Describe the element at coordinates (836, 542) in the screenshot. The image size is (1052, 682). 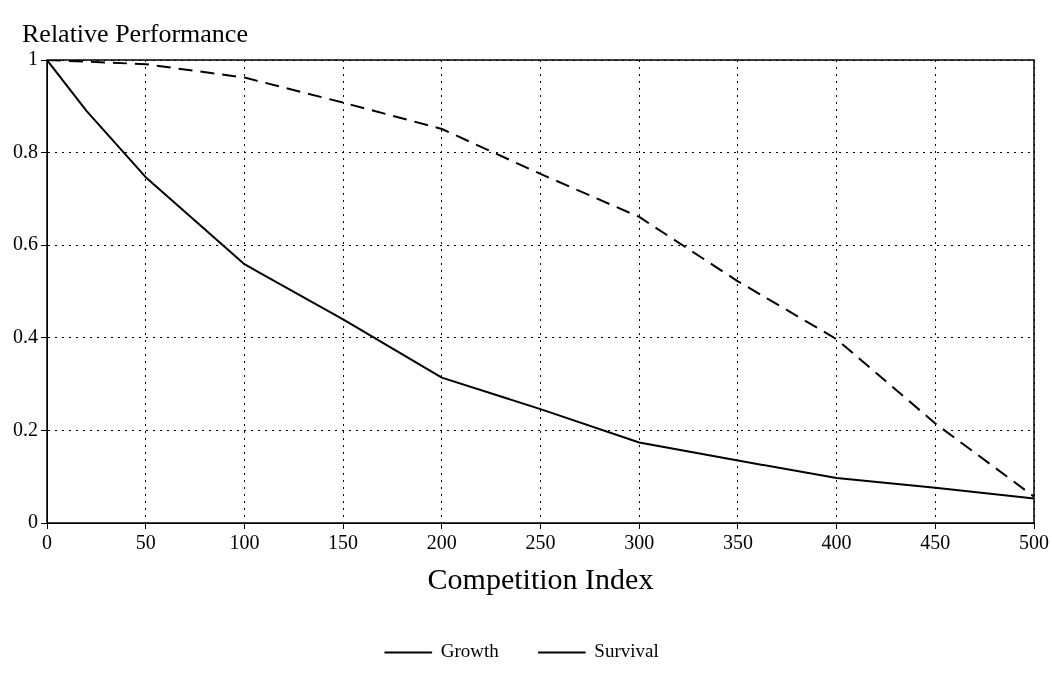
I see `x-tick-label: 400` at that location.